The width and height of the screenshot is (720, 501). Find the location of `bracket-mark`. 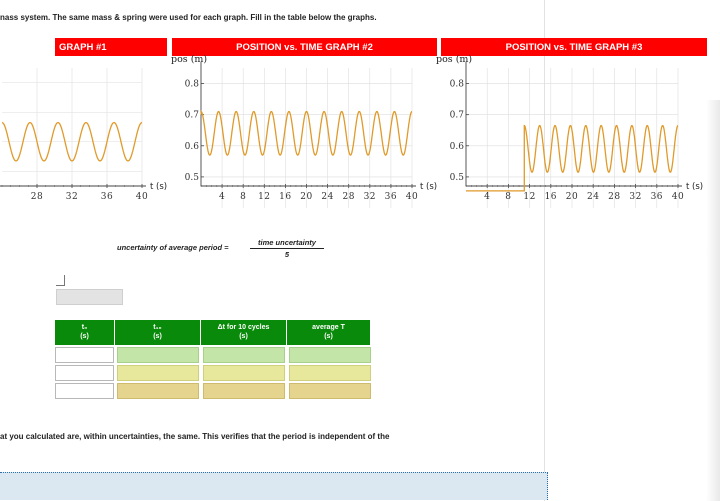

bracket-mark is located at coordinates (60, 280).